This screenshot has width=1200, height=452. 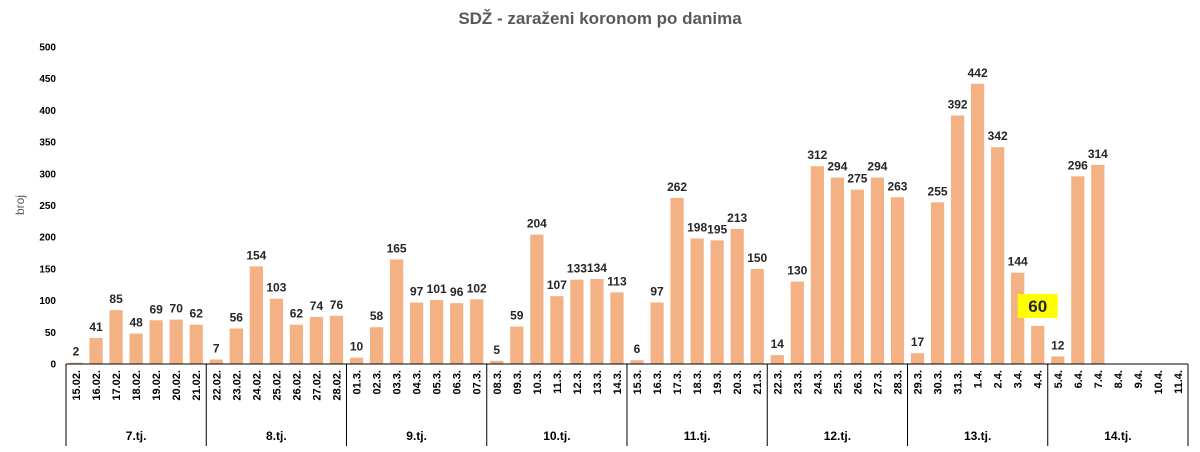 What do you see at coordinates (637, 349) in the screenshot?
I see `data-label: 6` at bounding box center [637, 349].